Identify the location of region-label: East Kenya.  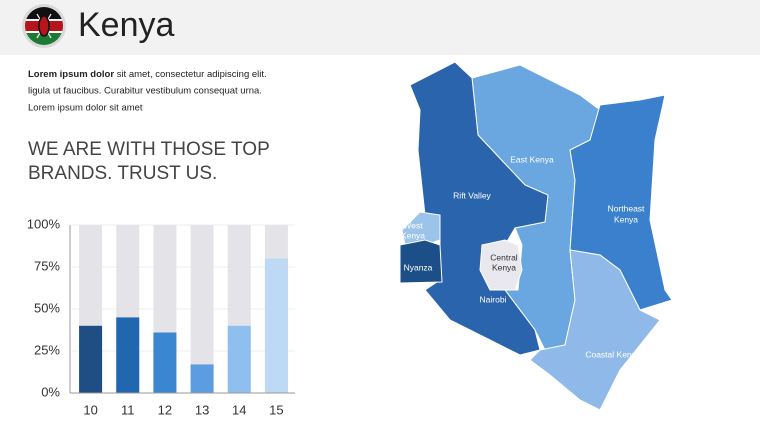
(532, 159).